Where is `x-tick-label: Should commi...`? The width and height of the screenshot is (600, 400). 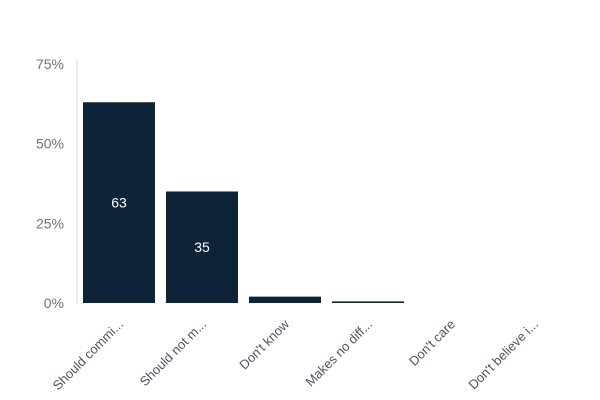
x-tick-label: Should commi... is located at coordinates (88, 355).